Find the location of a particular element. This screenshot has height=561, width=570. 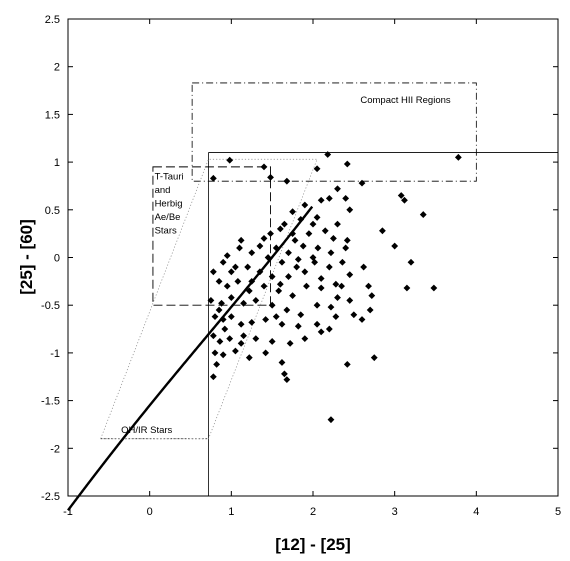

y-tick-label-9: 2 is located at coordinates (57, 68).